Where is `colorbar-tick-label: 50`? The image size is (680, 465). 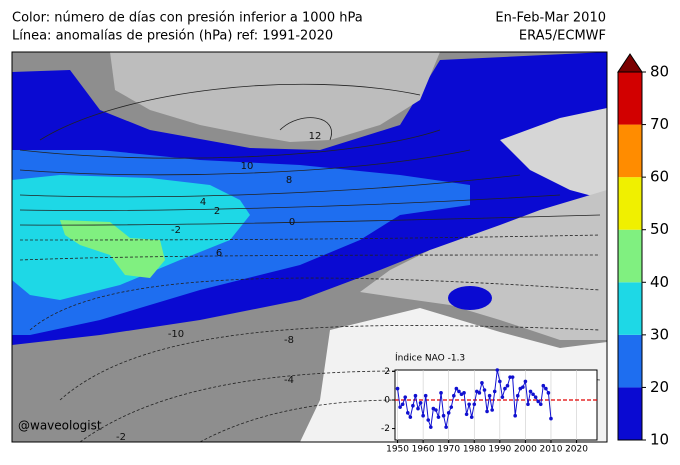 colorbar-tick-label: 50 is located at coordinates (659, 229).